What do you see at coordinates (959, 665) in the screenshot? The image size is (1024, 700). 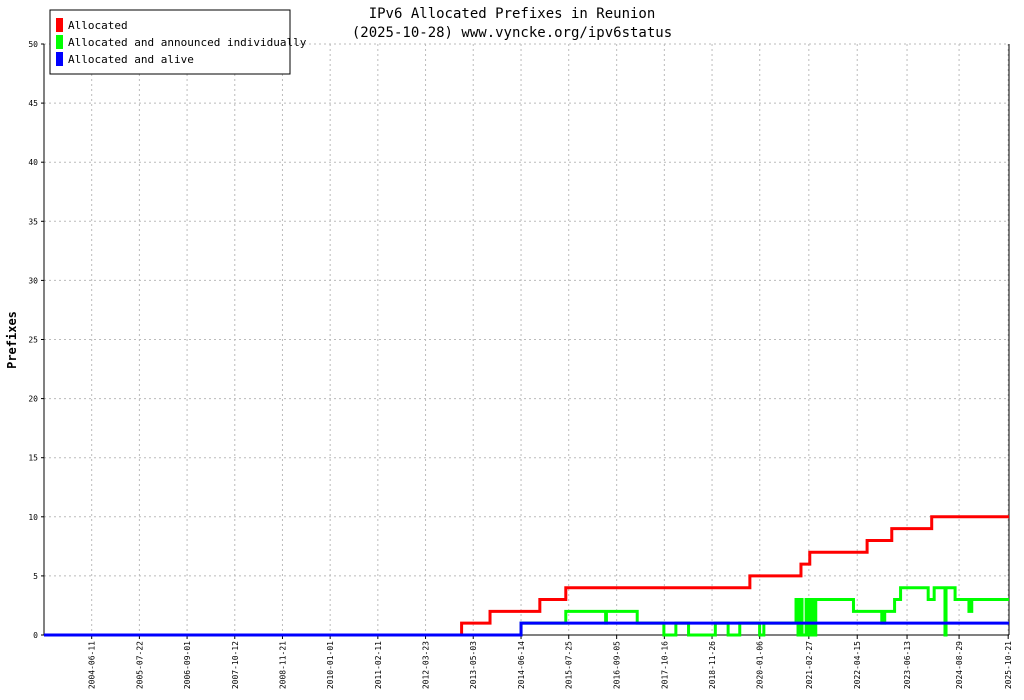 I see `x-tick-label: 2024-08-29` at bounding box center [959, 665].